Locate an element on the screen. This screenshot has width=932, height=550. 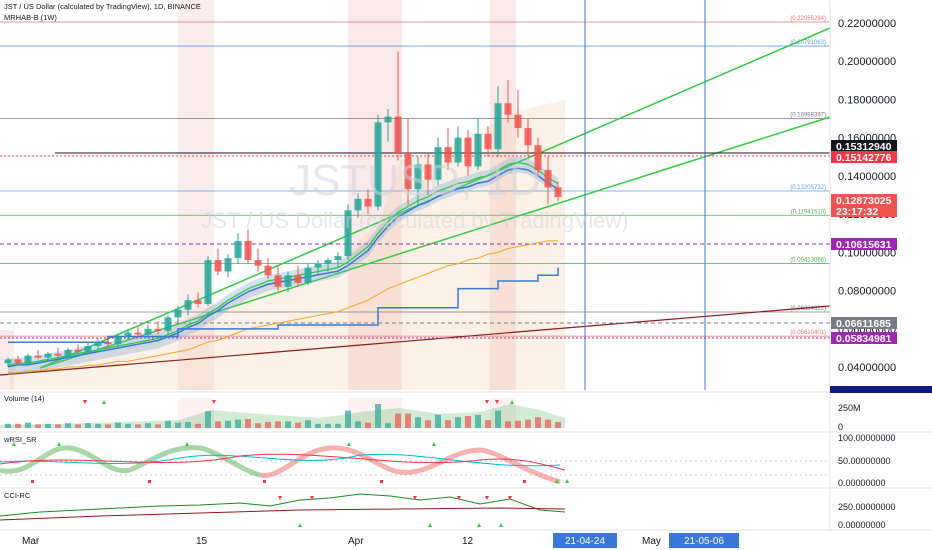
time-label-mar: Mar is located at coordinates (31, 541).